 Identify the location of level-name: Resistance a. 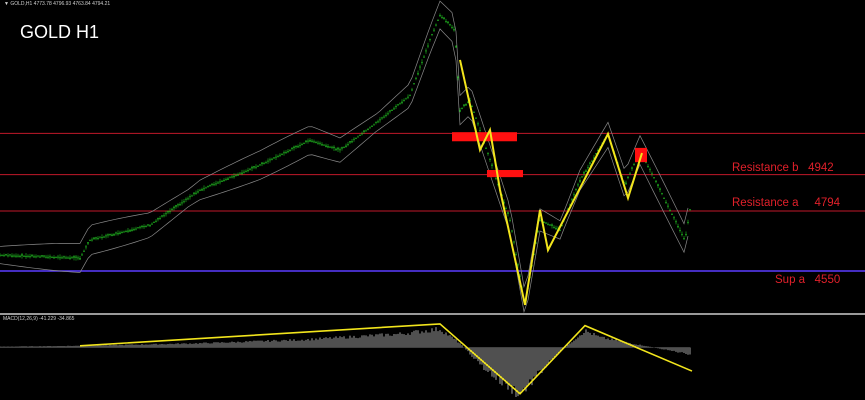
(765, 203).